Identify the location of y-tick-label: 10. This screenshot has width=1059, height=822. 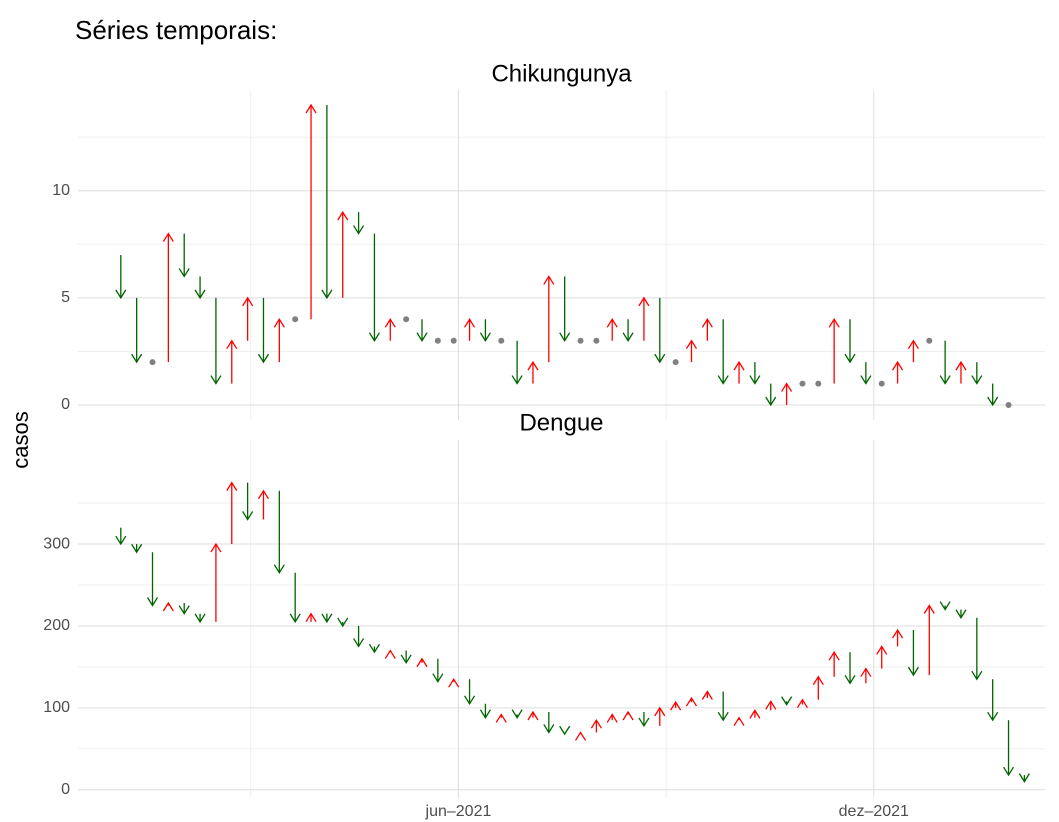
(61, 190).